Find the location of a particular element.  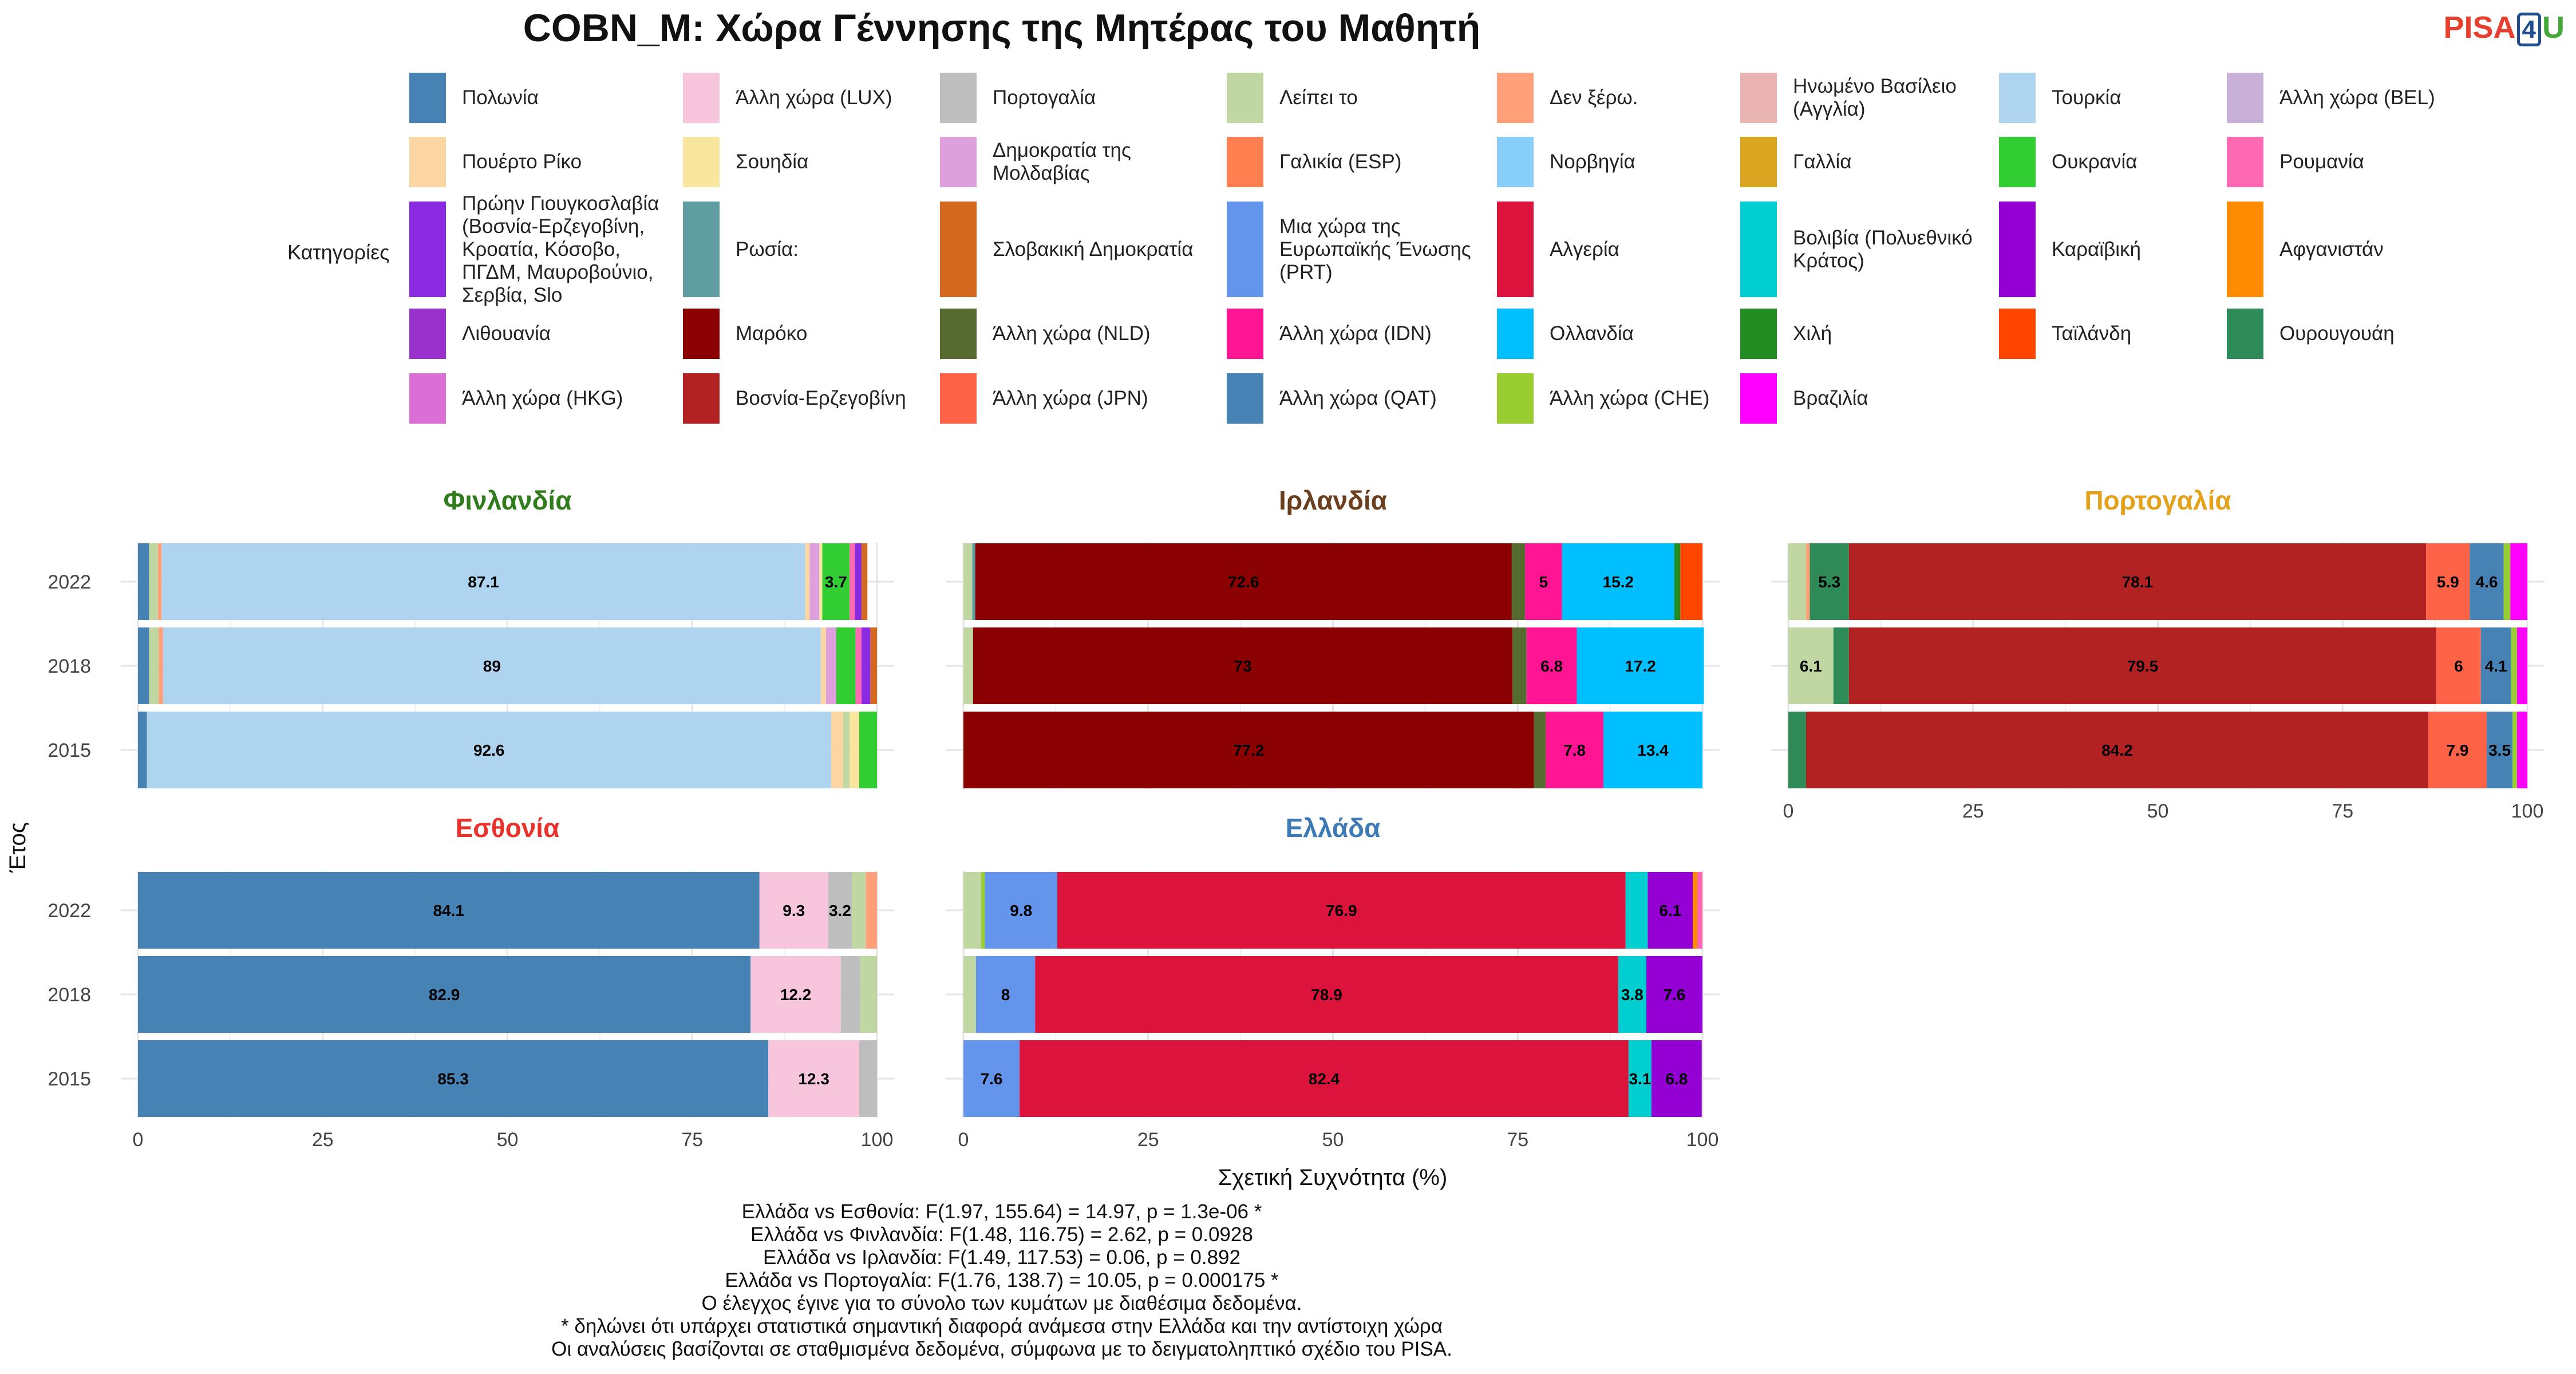

legend-item: Ουκρανία is located at coordinates (2079, 162).